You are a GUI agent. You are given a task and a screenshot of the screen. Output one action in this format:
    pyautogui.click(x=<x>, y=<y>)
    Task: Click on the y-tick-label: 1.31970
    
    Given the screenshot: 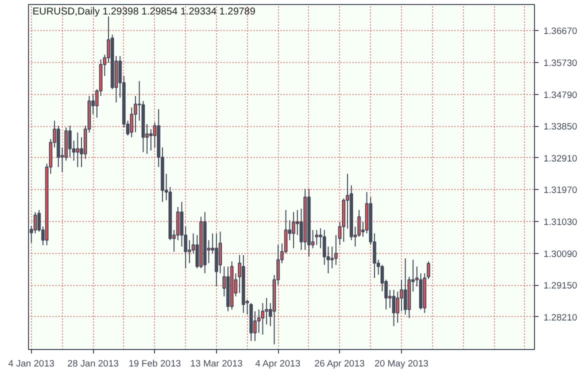 What is the action you would take?
    pyautogui.click(x=561, y=190)
    